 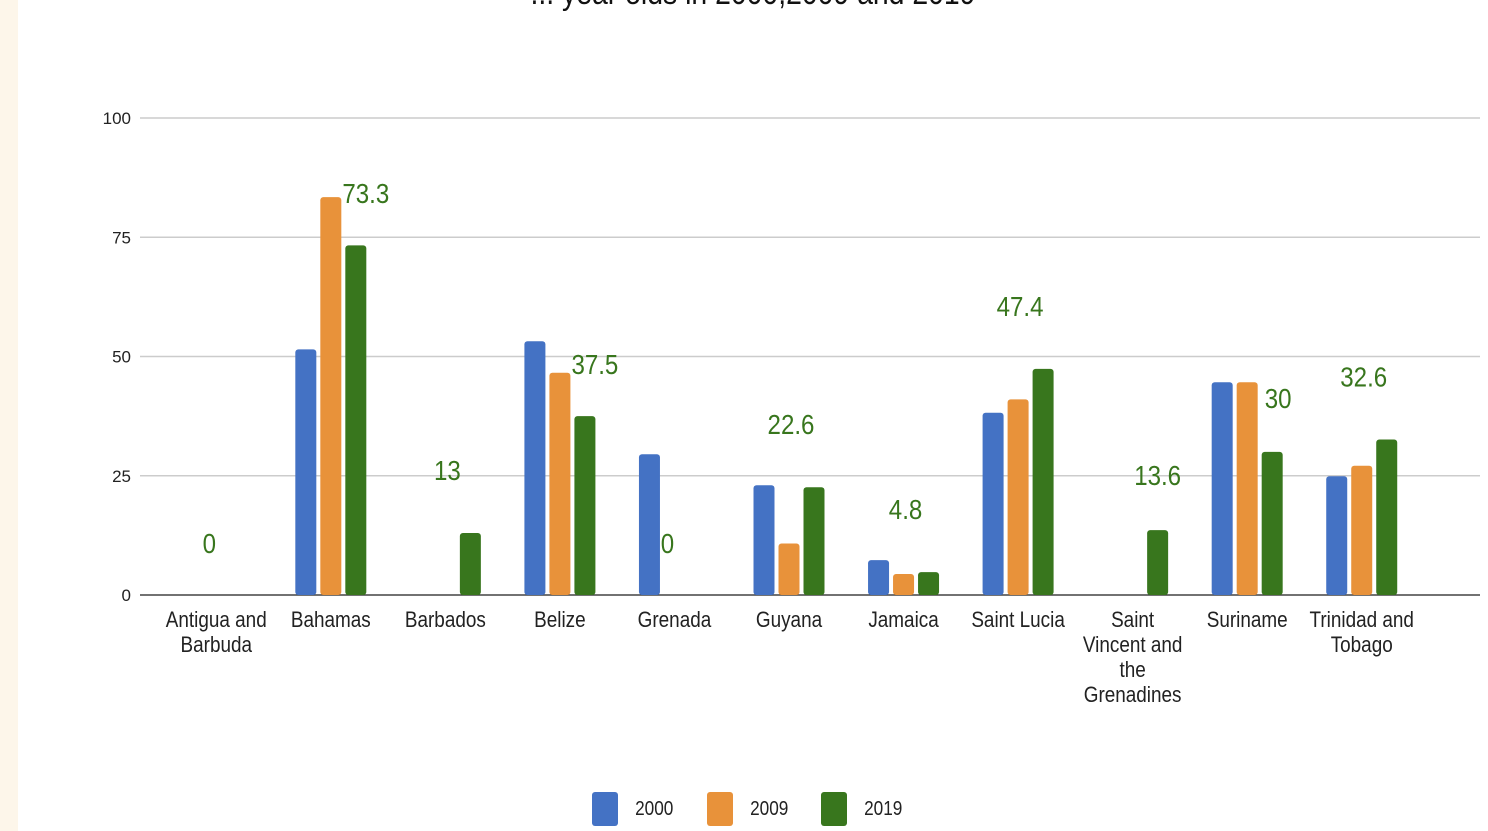 I want to click on data-label-2019: 22.6, so click(x=791, y=424).